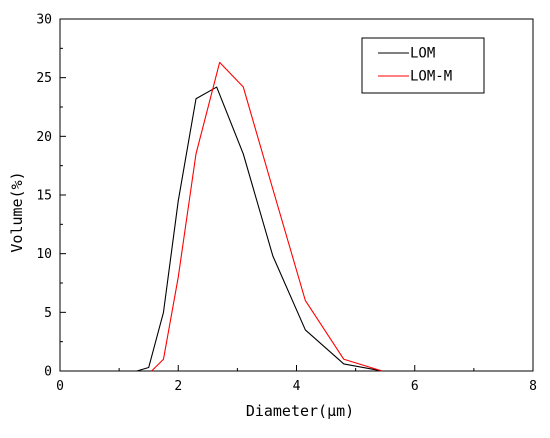 Image resolution: width=550 pixels, height=438 pixels. I want to click on legend-box, so click(423, 65).